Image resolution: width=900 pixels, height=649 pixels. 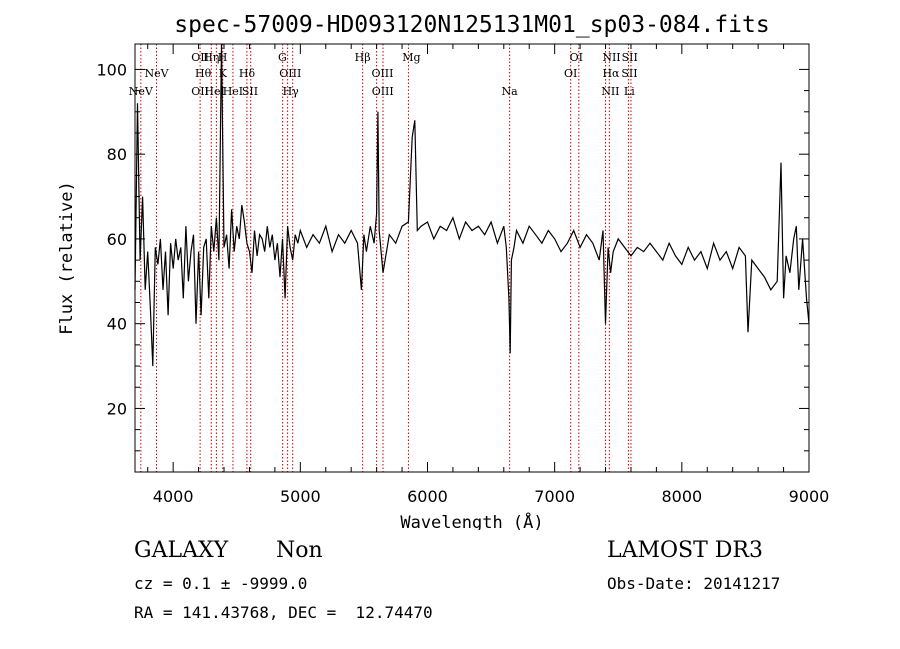 I want to click on line-label: Hβ, so click(x=363, y=57).